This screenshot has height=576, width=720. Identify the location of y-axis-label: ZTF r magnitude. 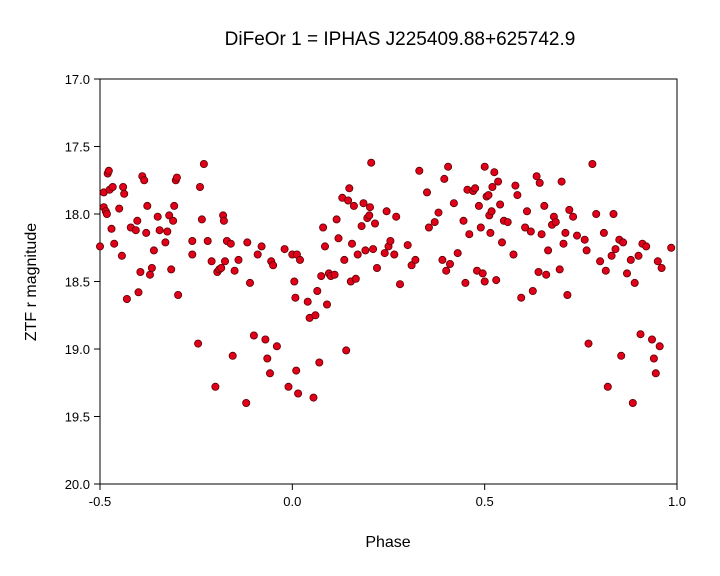
(31, 282).